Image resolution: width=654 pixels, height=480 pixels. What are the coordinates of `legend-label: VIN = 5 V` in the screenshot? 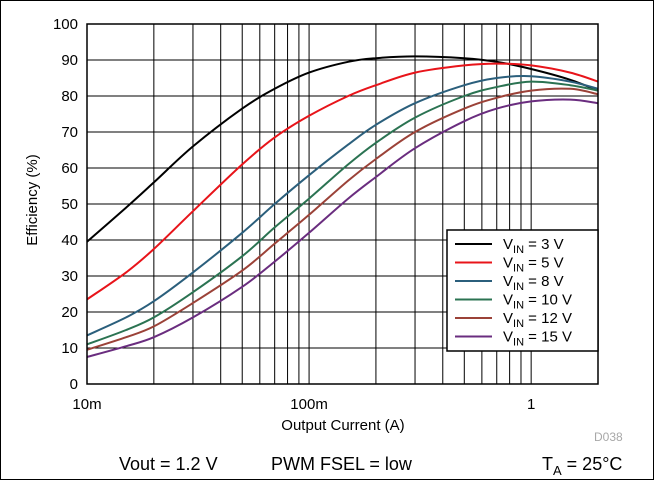 It's located at (533, 265).